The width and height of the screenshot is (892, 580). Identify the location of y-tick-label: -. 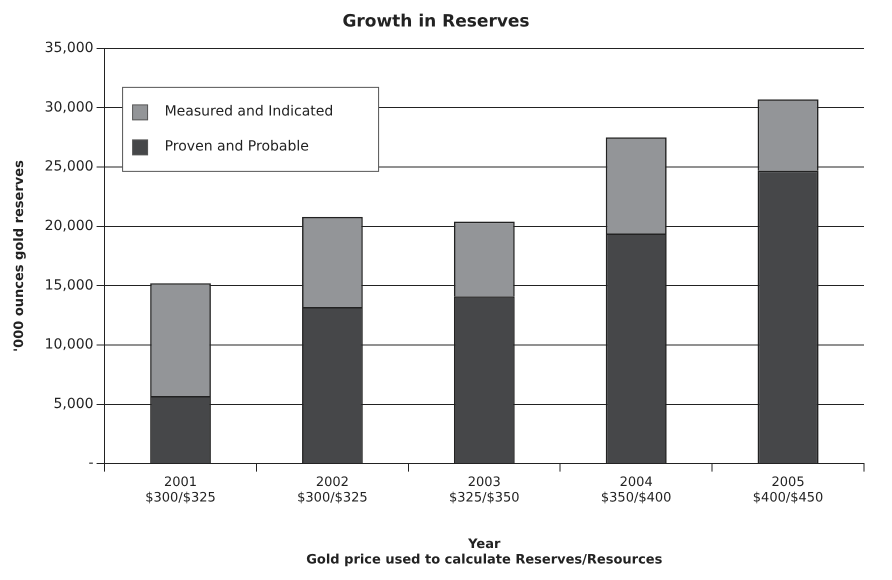
(91, 463).